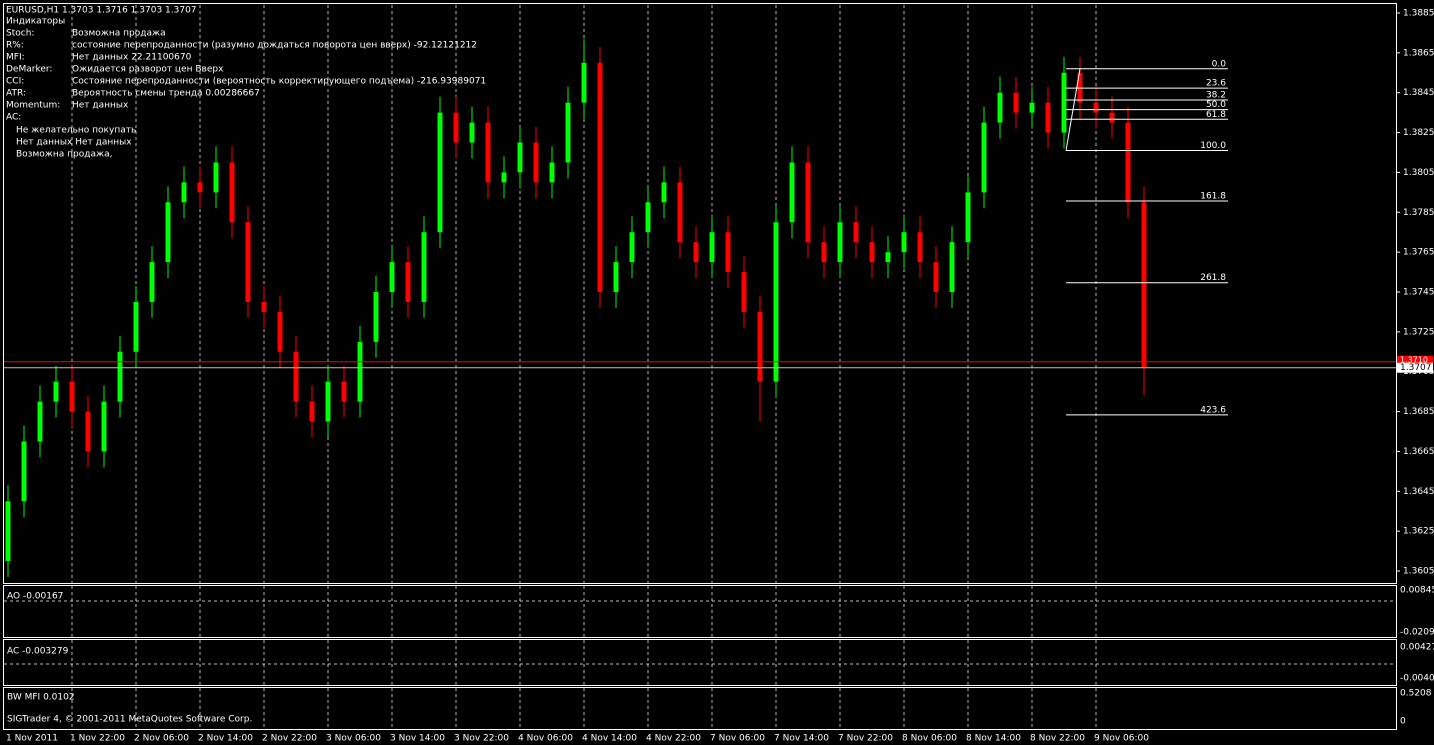 The image size is (1434, 745). I want to click on x-tick-label: 2 Nov 22:00, so click(289, 739).